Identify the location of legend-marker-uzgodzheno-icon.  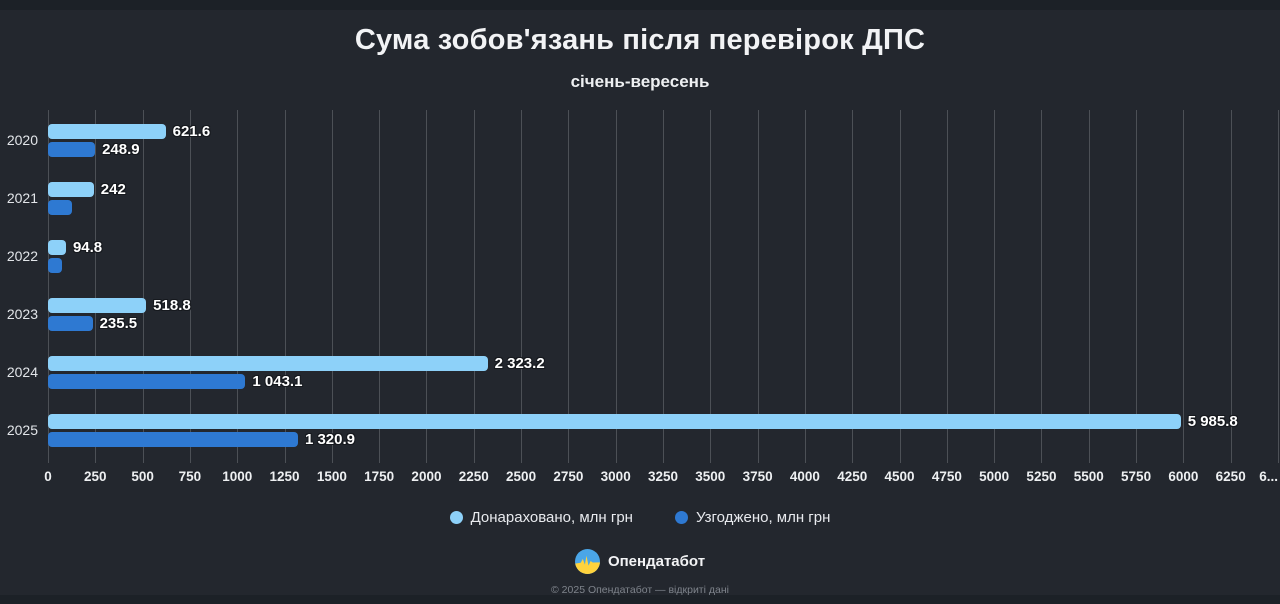
(681, 517).